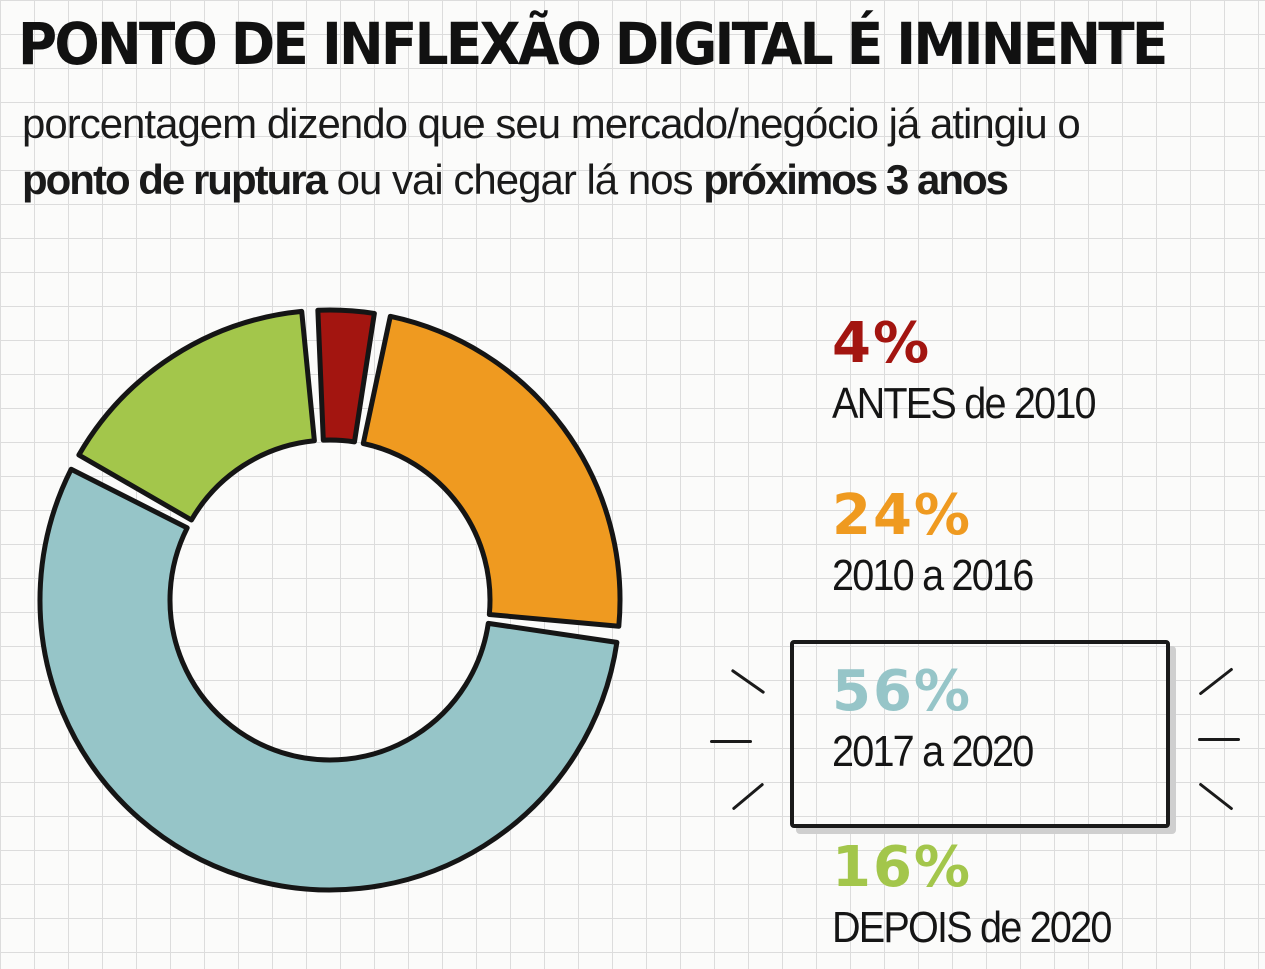  Describe the element at coordinates (175, 179) in the screenshot. I see `subtitle-bold-breakpoint: ponto de ruptura` at that location.